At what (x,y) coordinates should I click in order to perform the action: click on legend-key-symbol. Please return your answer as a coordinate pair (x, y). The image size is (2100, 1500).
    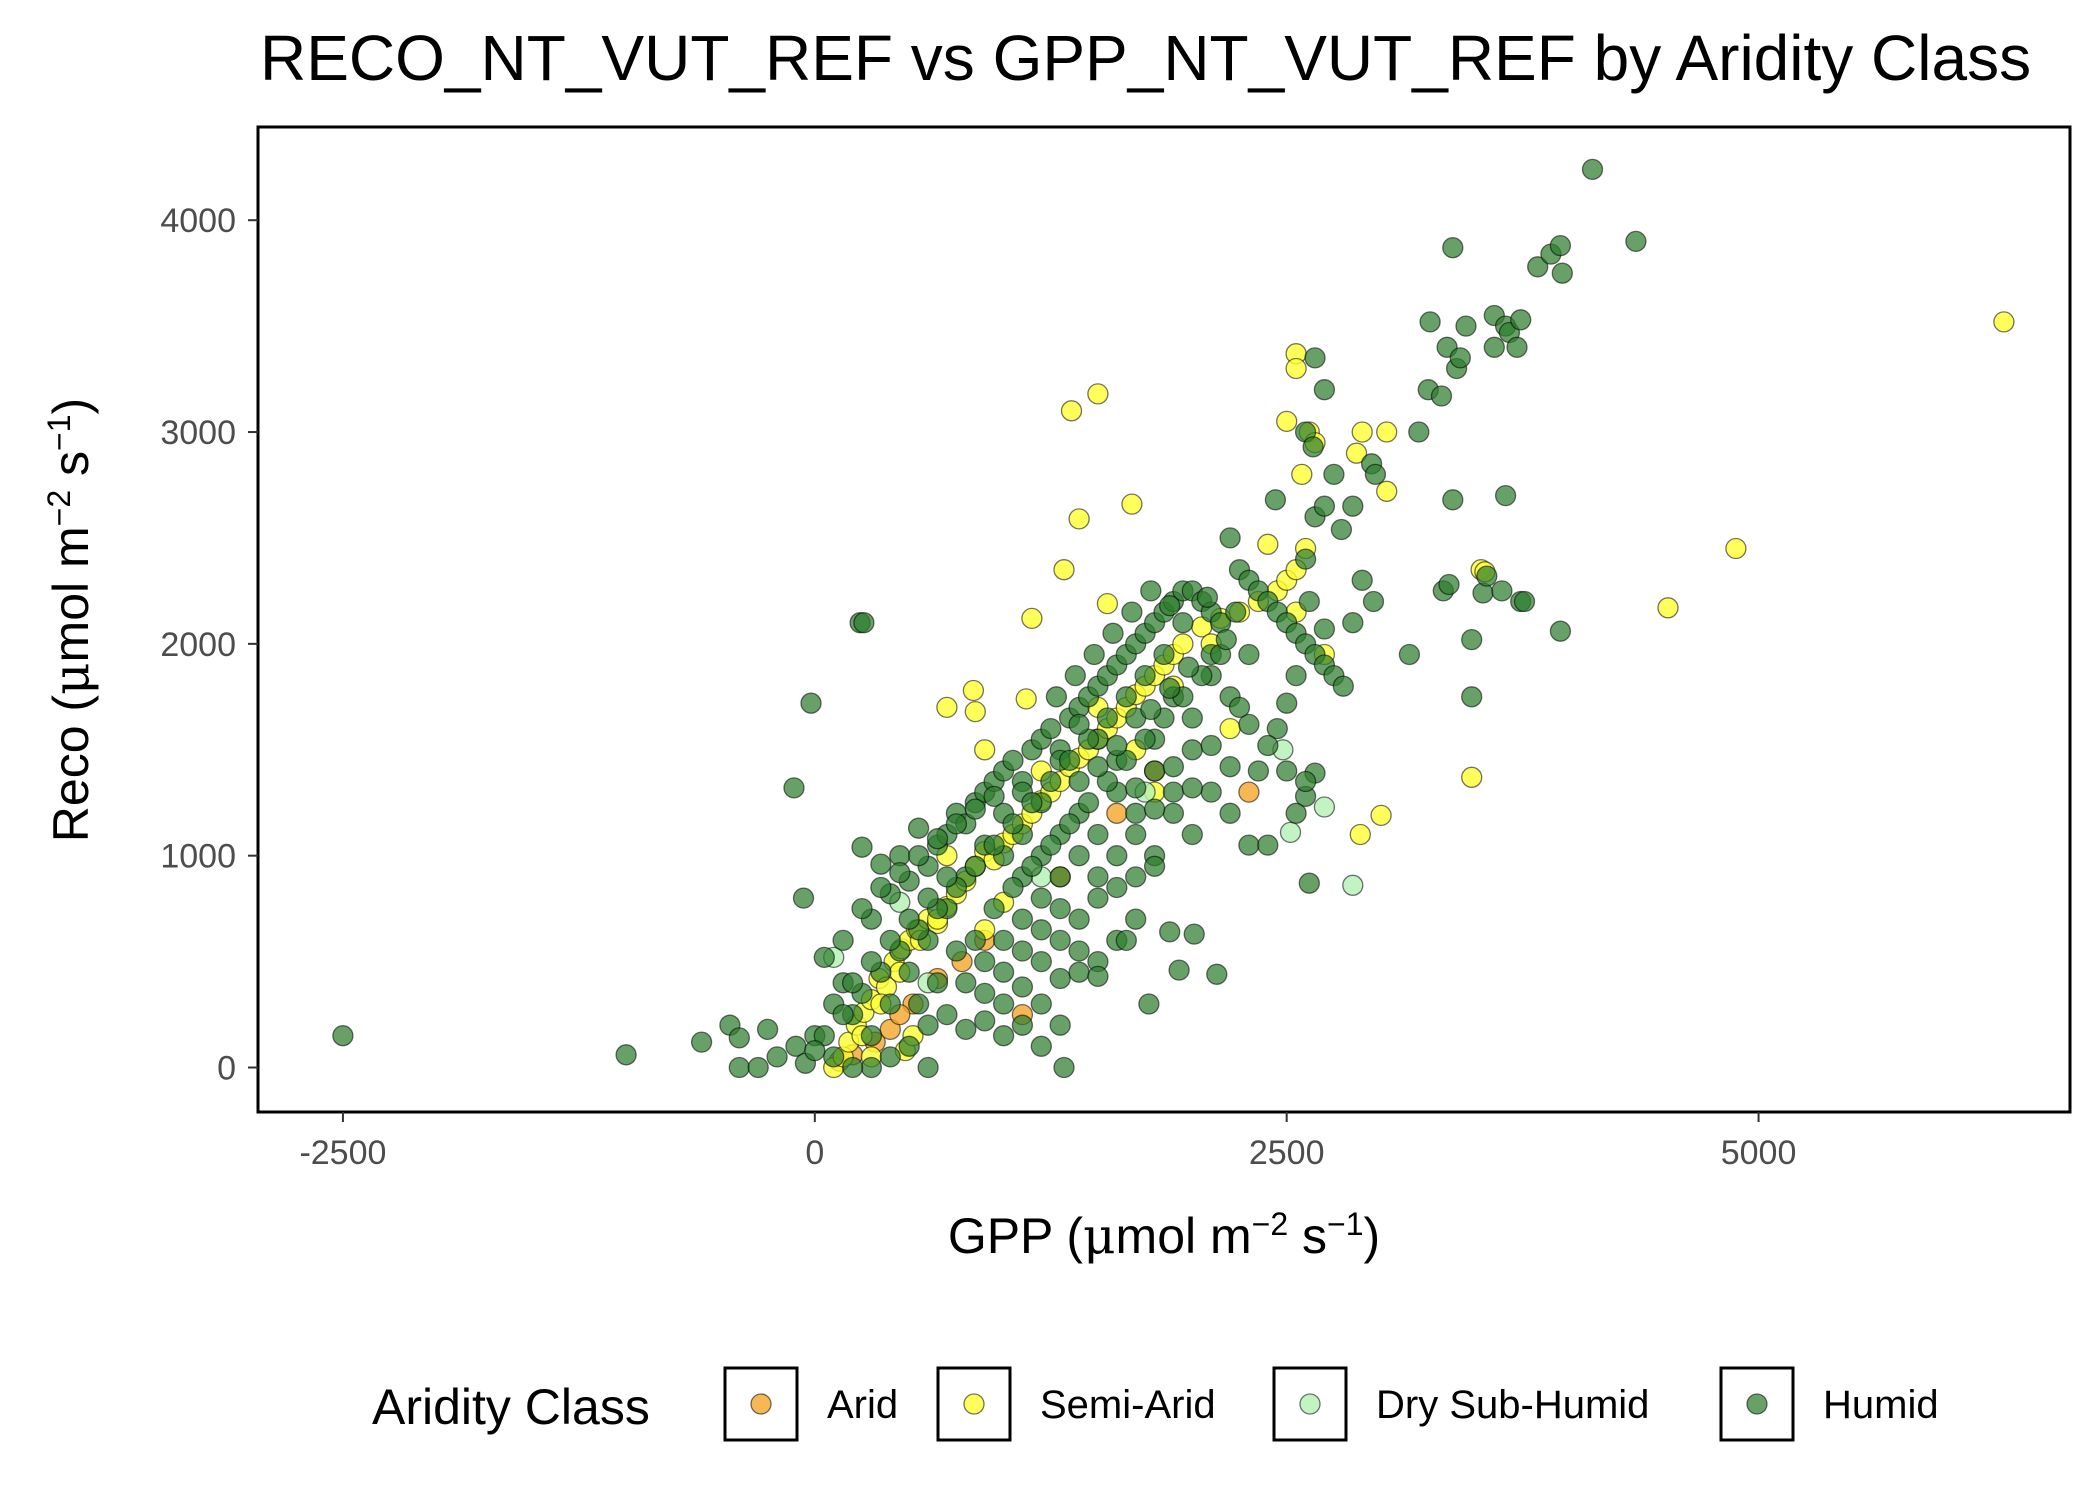
    Looking at the image, I should click on (761, 1404).